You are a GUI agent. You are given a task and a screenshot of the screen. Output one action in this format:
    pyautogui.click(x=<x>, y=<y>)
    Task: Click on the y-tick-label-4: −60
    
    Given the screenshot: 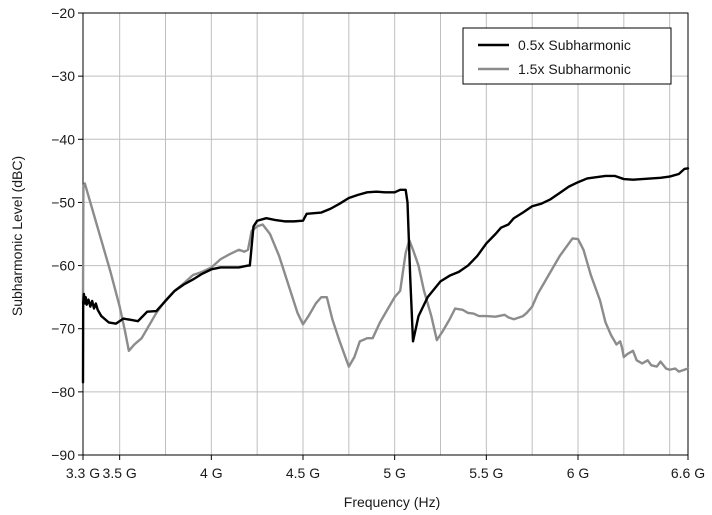 What is the action you would take?
    pyautogui.click(x=63, y=266)
    